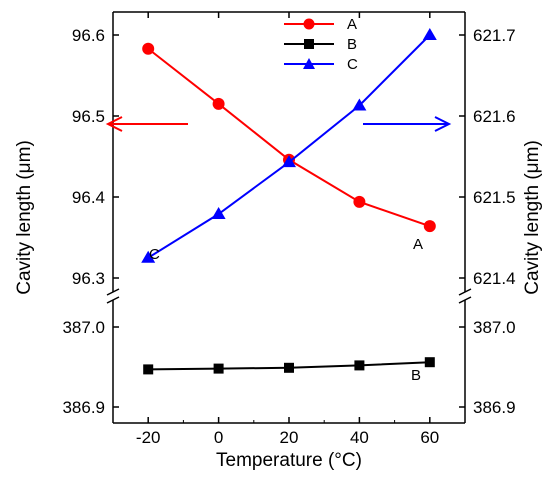  Describe the element at coordinates (289, 460) in the screenshot. I see `x-axis-title: Temperature (°C)` at that location.